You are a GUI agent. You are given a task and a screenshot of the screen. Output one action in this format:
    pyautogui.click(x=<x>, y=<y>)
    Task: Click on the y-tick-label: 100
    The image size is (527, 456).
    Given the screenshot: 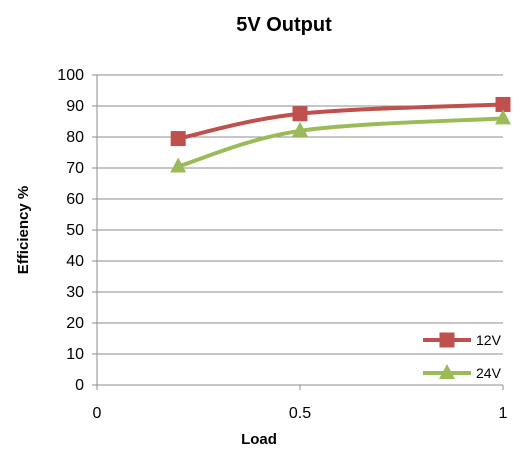 What is the action you would take?
    pyautogui.click(x=70, y=75)
    